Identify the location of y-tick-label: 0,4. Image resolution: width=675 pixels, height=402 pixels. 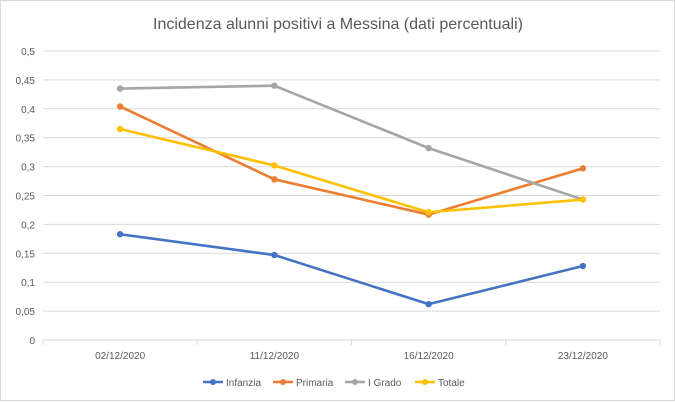
(28, 110).